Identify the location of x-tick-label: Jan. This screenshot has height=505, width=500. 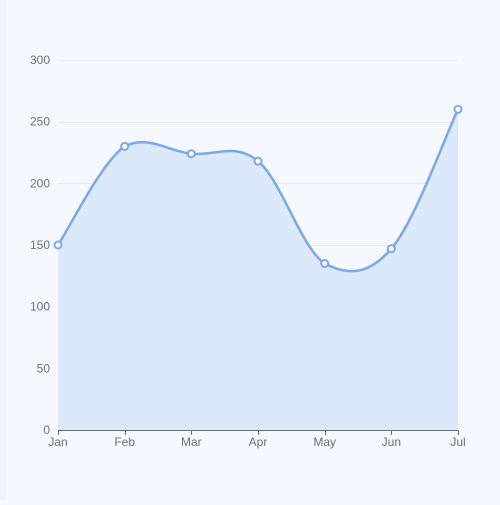
(57, 442).